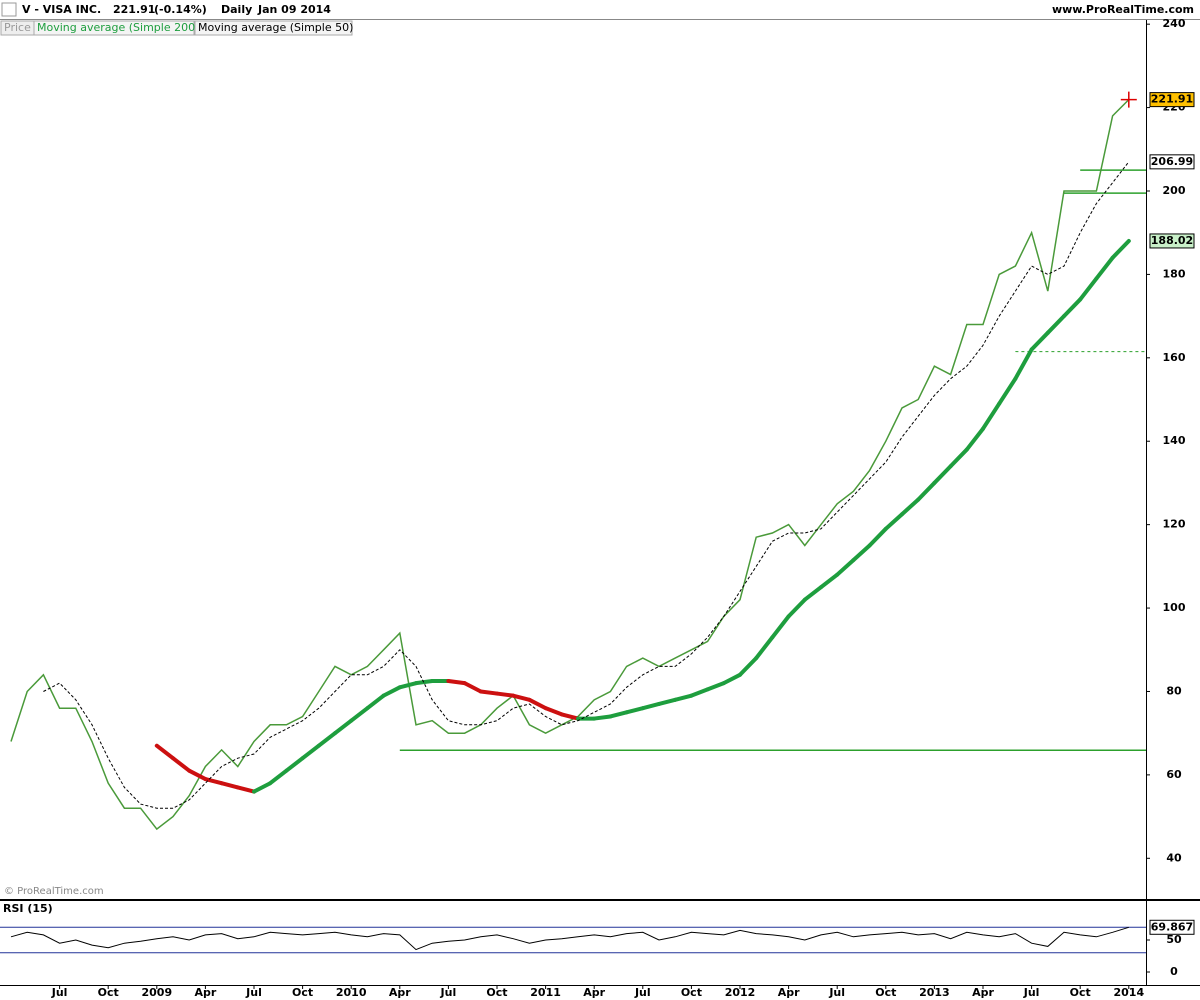  What do you see at coordinates (61, 9) in the screenshot?
I see `symbol: V - VISA INC.` at bounding box center [61, 9].